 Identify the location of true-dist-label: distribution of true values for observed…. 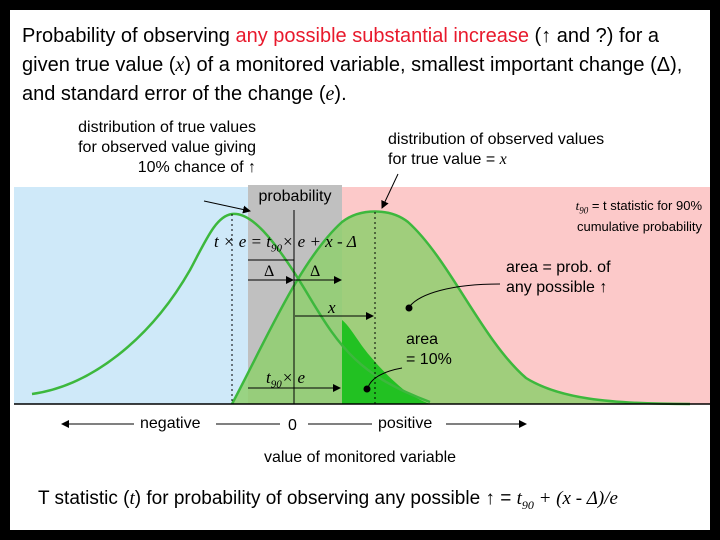
(167, 147).